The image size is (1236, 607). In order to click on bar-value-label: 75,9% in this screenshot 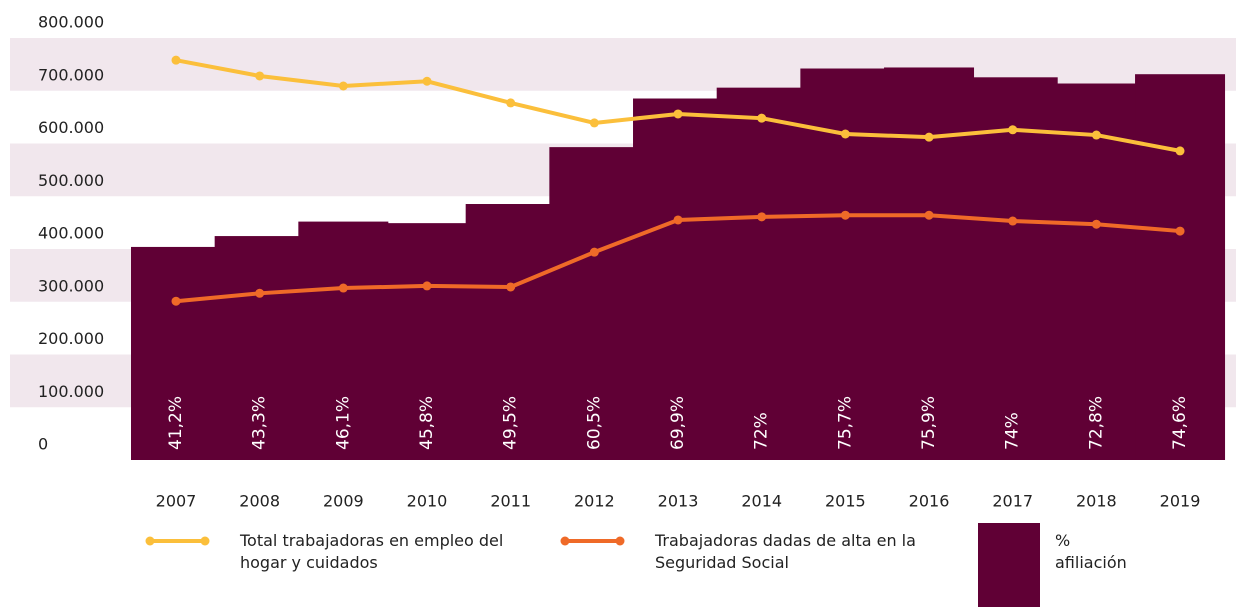, I will do `click(929, 423)`.